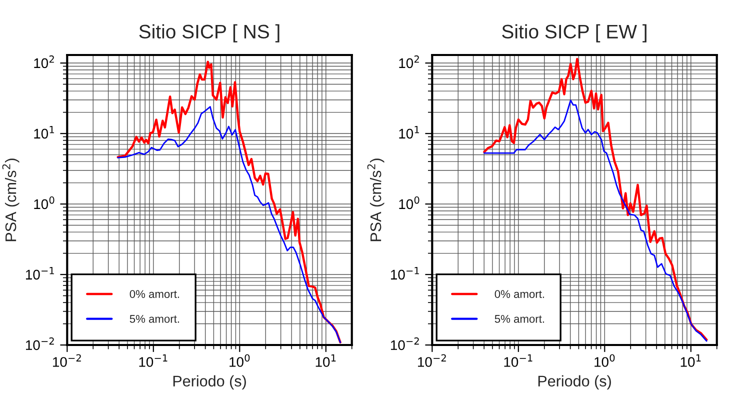  I want to click on chart-title: Sitio SICP [ EW ], so click(574, 33).